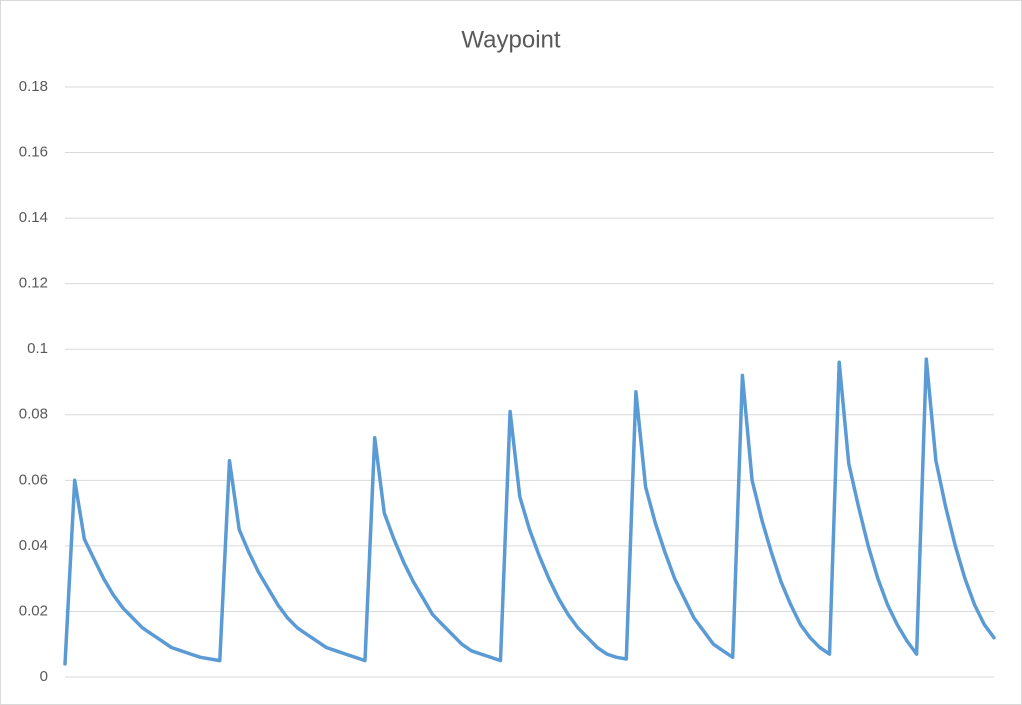  What do you see at coordinates (33, 414) in the screenshot?
I see `y-tick-label: 0.08` at bounding box center [33, 414].